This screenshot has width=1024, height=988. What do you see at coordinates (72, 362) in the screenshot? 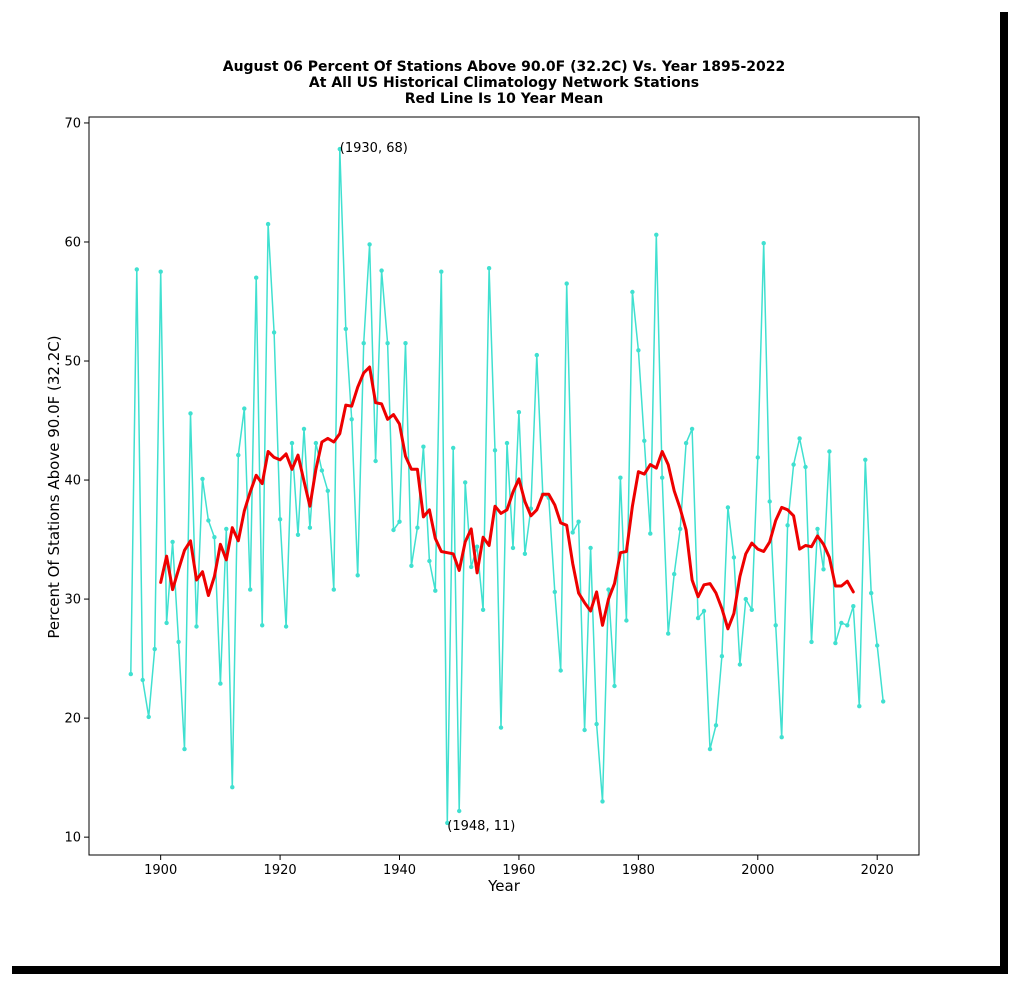
I see `y-tick-label: 50` at bounding box center [72, 362].